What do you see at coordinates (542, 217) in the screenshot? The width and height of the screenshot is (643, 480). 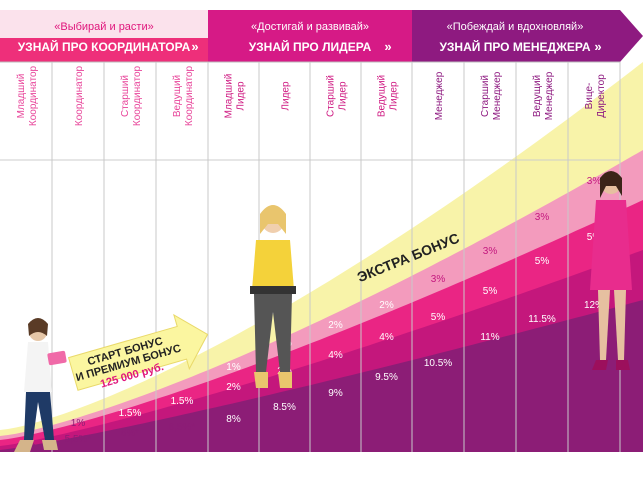 I see `rate-extra-10: 3%` at bounding box center [542, 217].